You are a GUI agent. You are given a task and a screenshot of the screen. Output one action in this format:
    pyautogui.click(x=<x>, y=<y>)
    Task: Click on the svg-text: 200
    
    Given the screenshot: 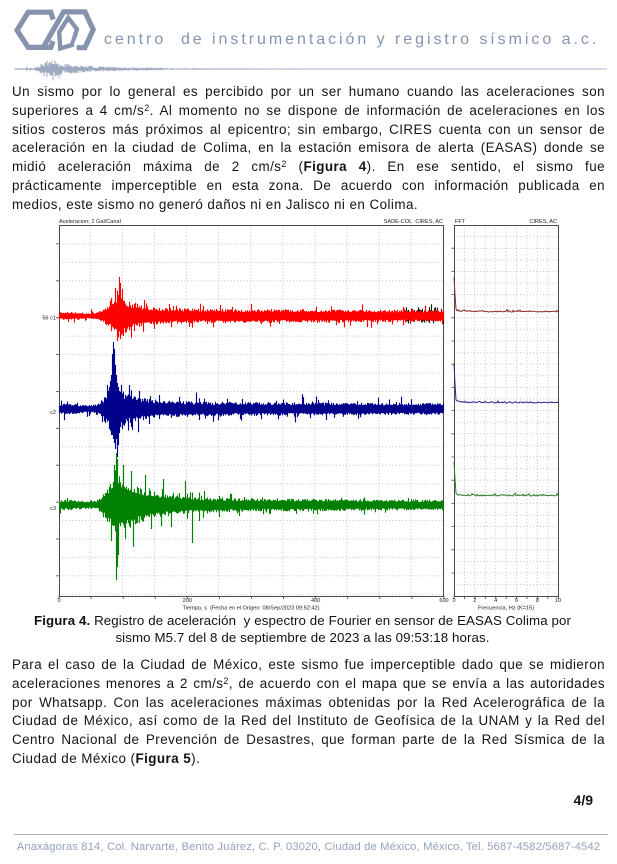 What is the action you would take?
    pyautogui.click(x=187, y=601)
    